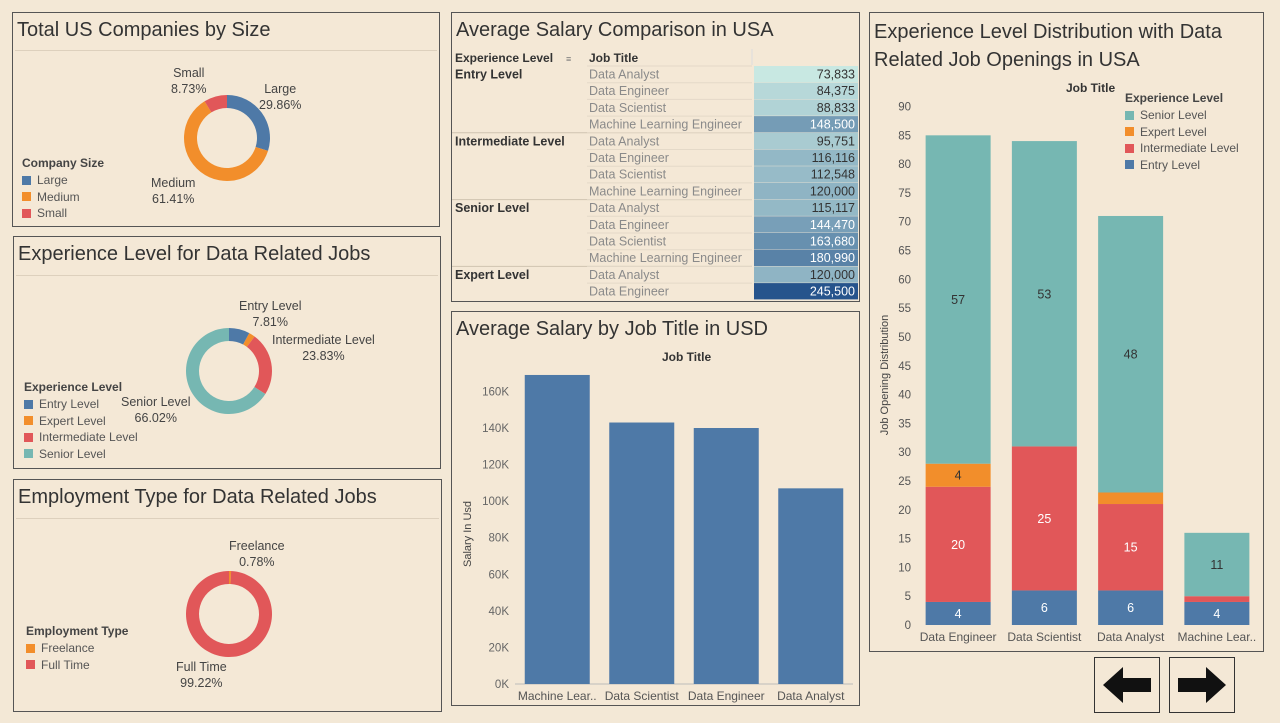 The width and height of the screenshot is (1280, 723). I want to click on segment-label: 11, so click(1216, 565).